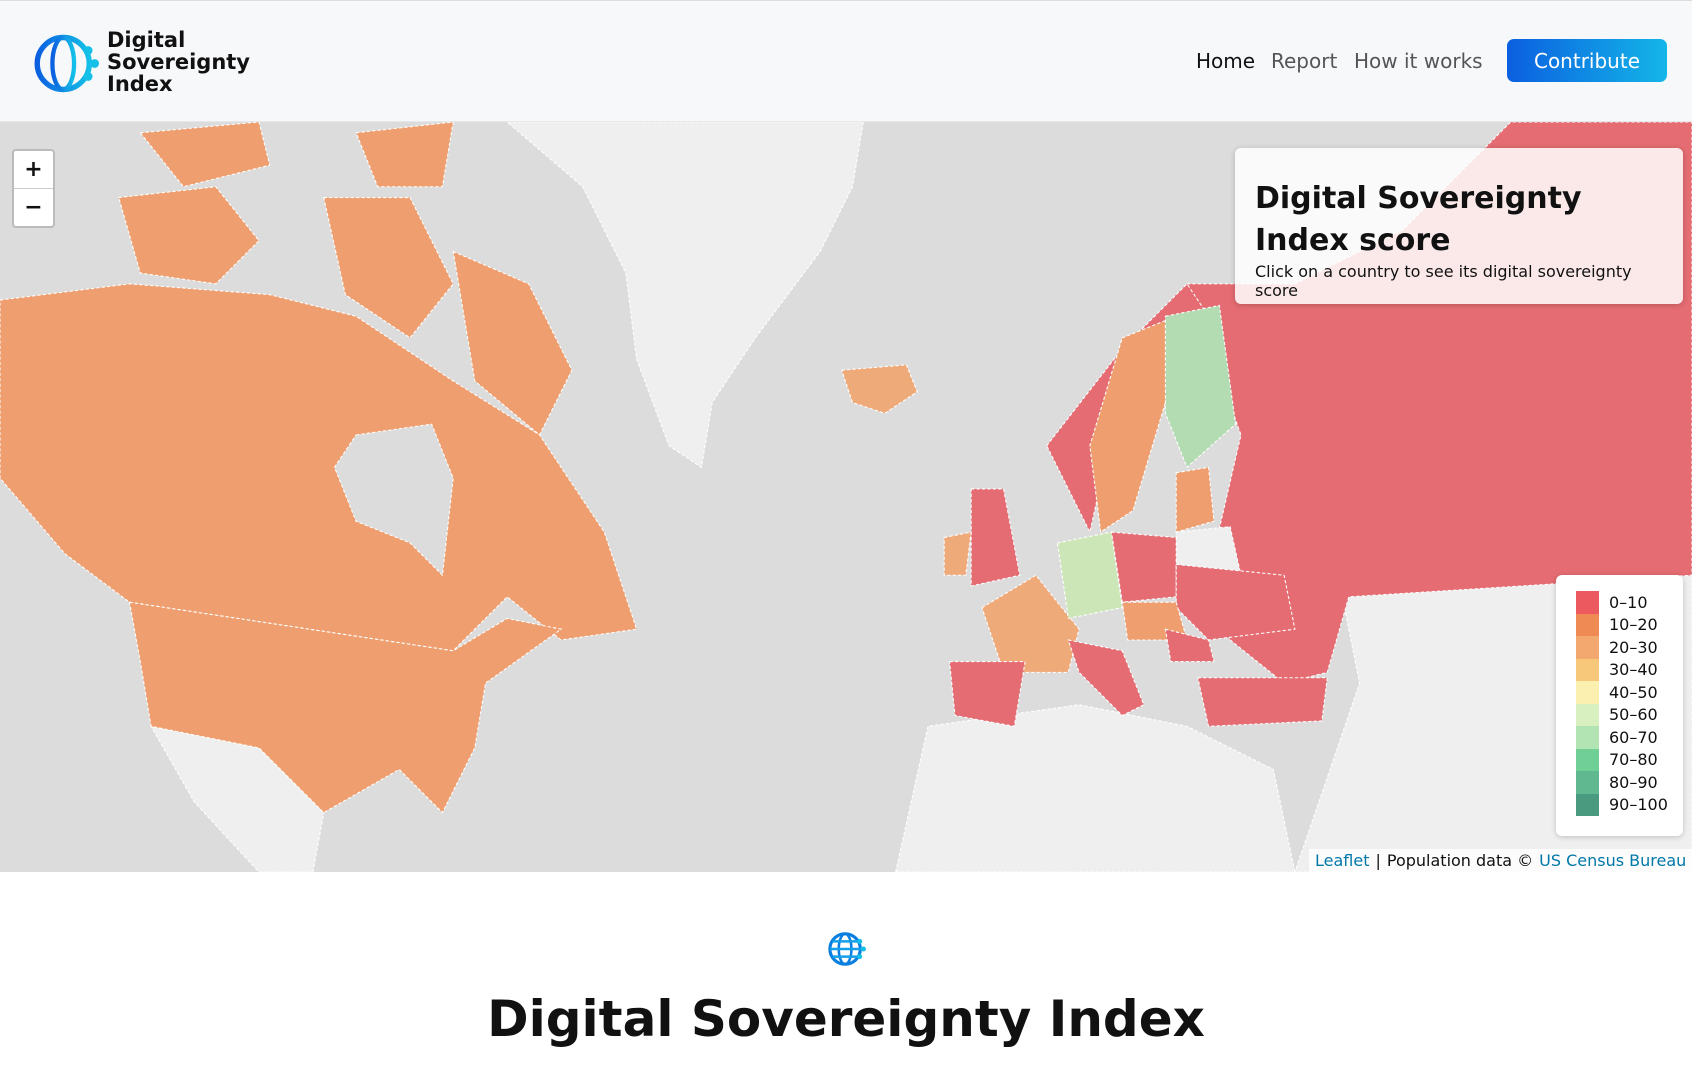 Image resolution: width=1692 pixels, height=1072 pixels. Describe the element at coordinates (66, 63) in the screenshot. I see `logo-icon` at that location.